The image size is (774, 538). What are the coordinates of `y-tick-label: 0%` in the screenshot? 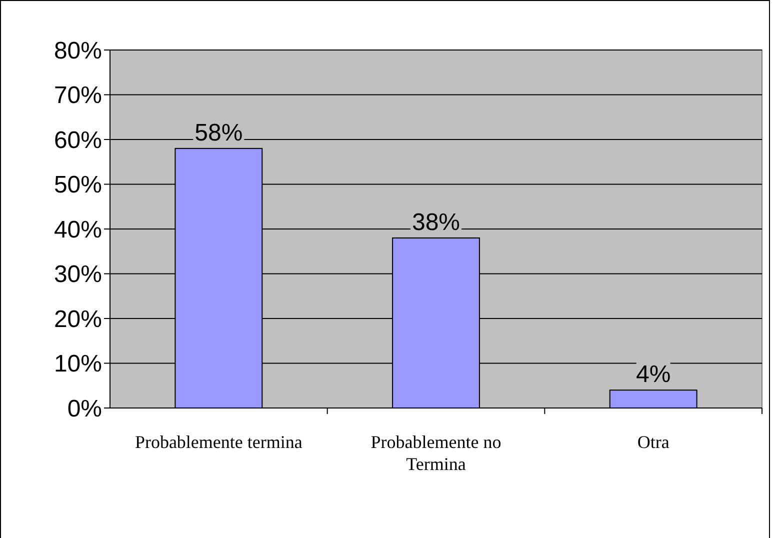 It's located at (84, 408).